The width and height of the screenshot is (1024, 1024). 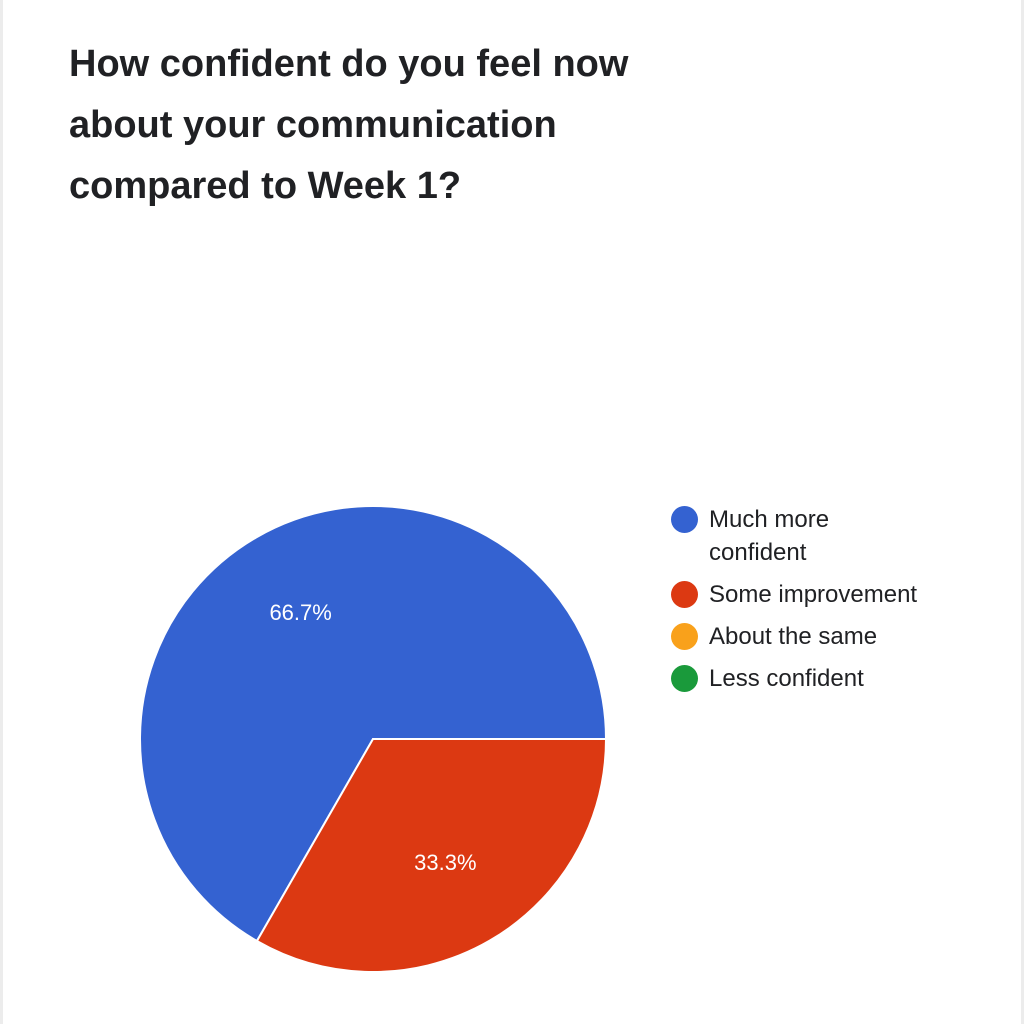 I want to click on pie-data-label-much-more-confident: 66.7%, so click(x=300, y=612).